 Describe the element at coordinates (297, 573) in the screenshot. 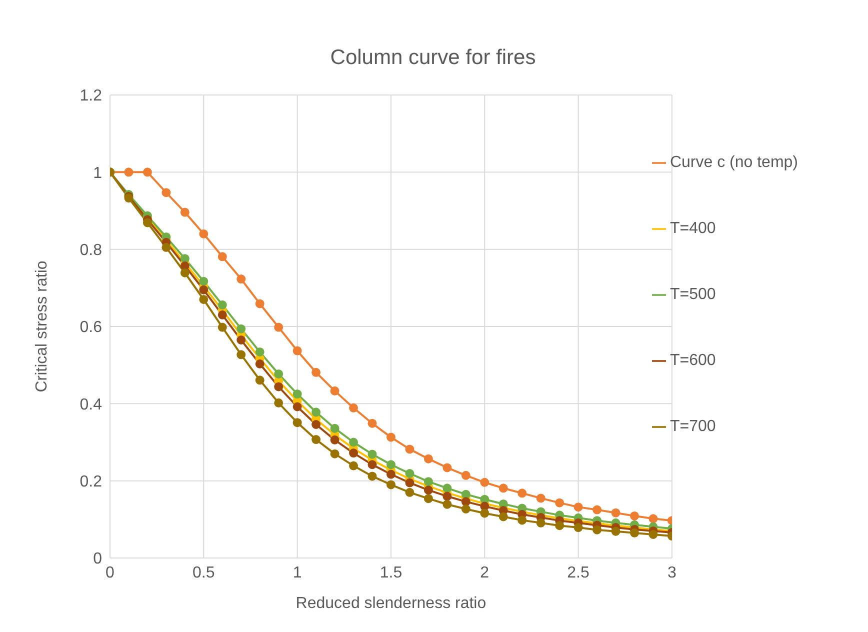

I see `x-tick-label: 1` at that location.